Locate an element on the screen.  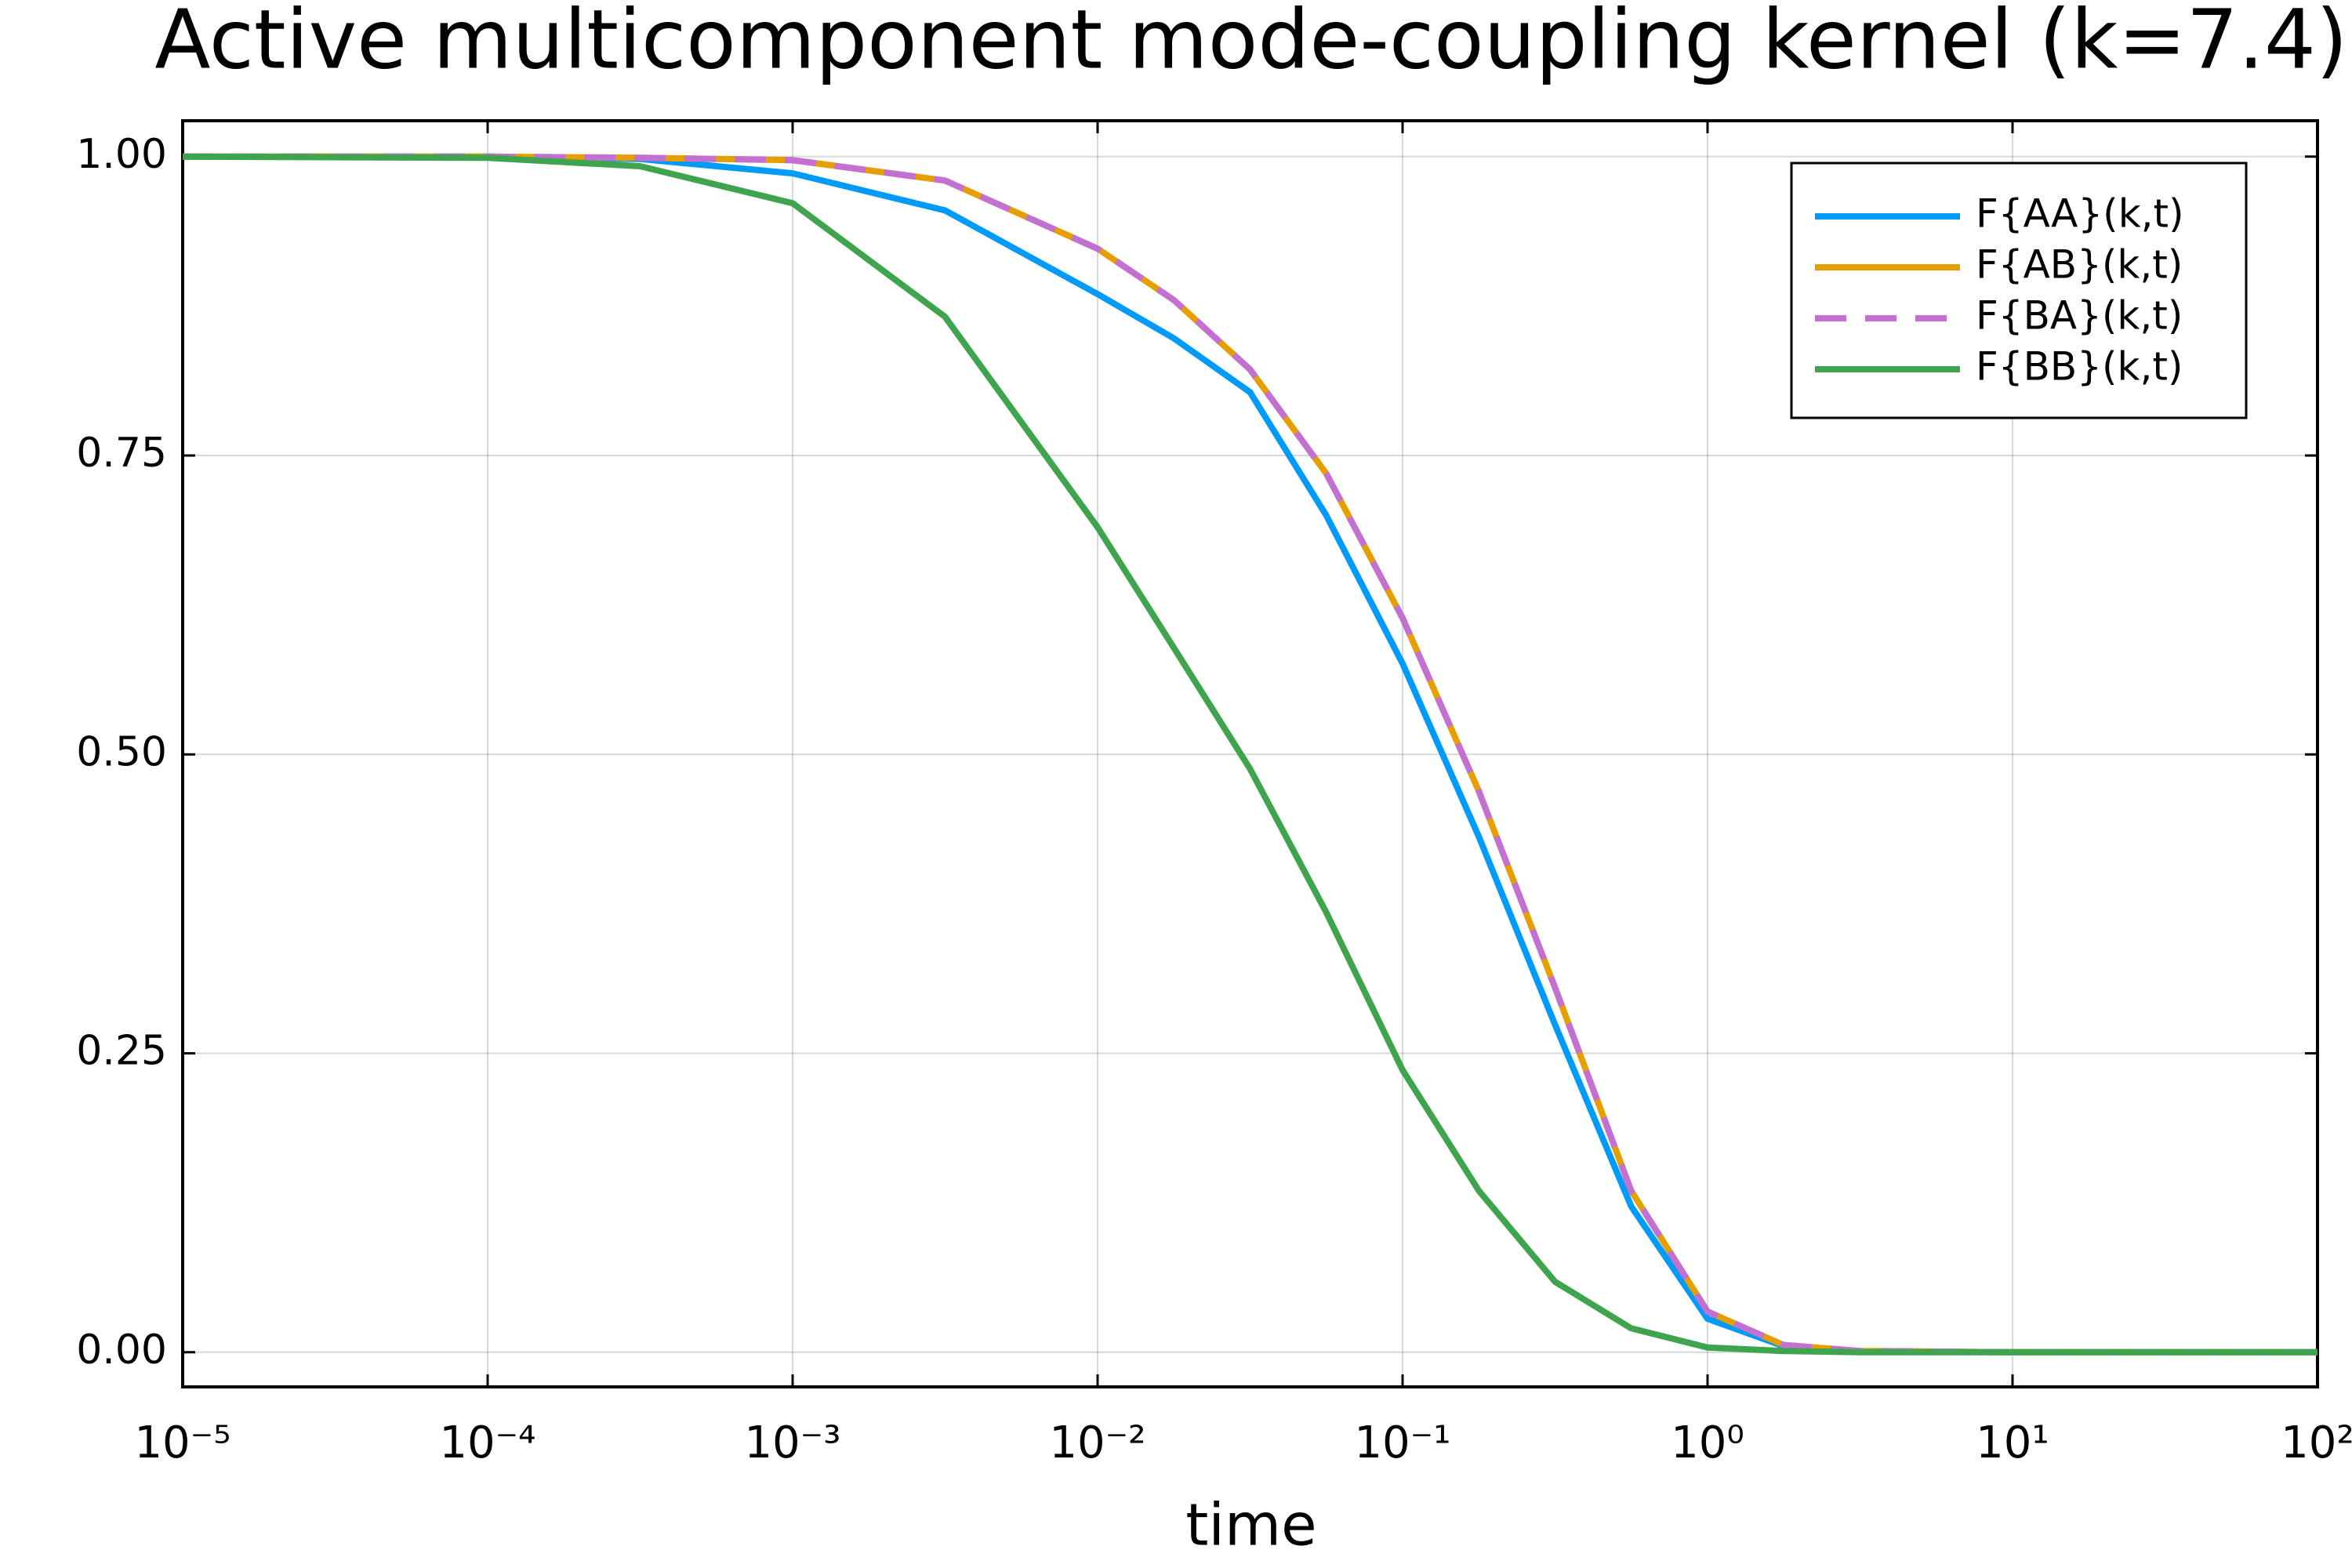
x-tick-label: 10⁻³ is located at coordinates (792, 1443).